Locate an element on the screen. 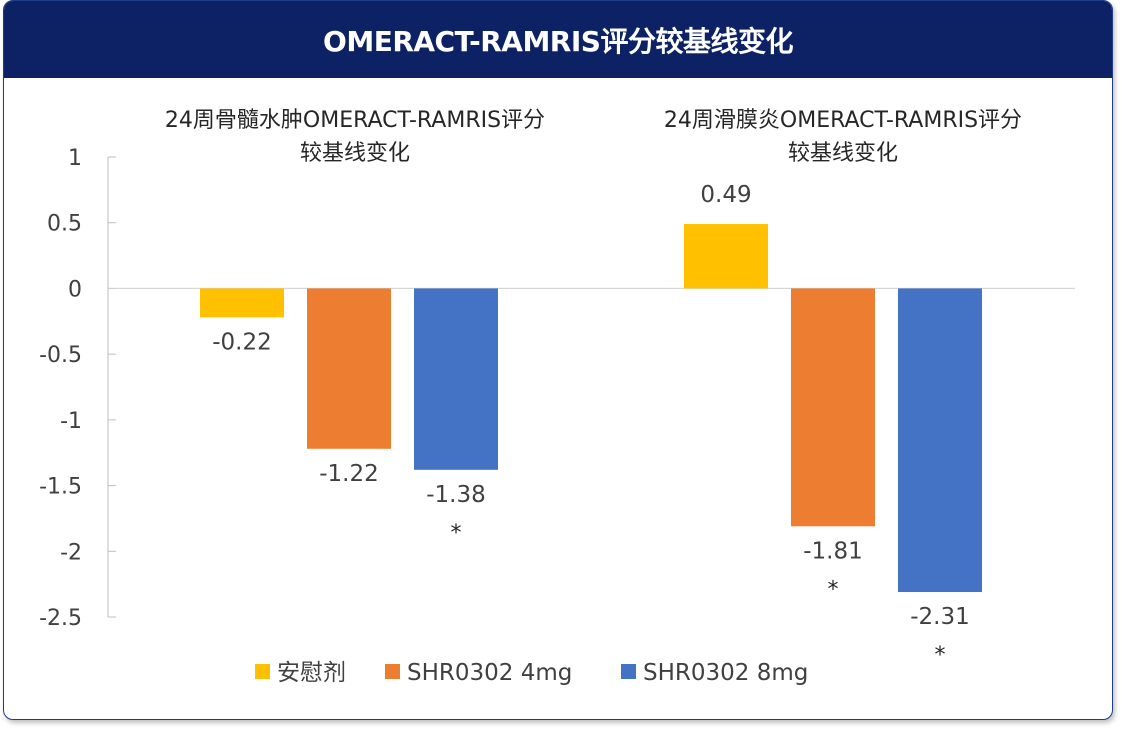  data-label: 0.49 is located at coordinates (725, 195).